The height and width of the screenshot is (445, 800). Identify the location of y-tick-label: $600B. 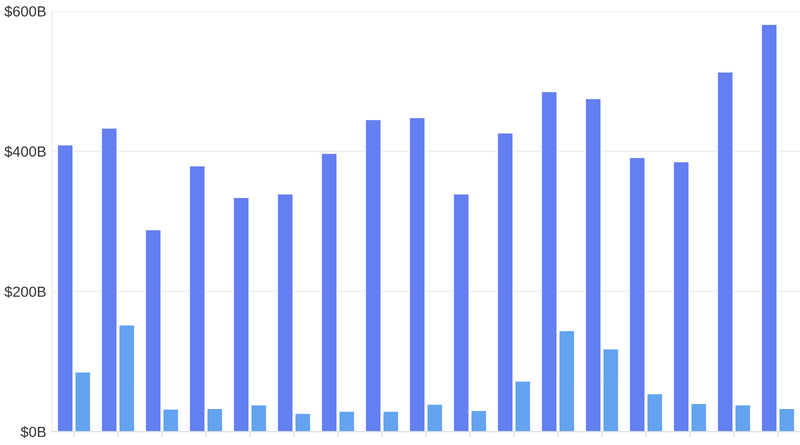
(25, 12).